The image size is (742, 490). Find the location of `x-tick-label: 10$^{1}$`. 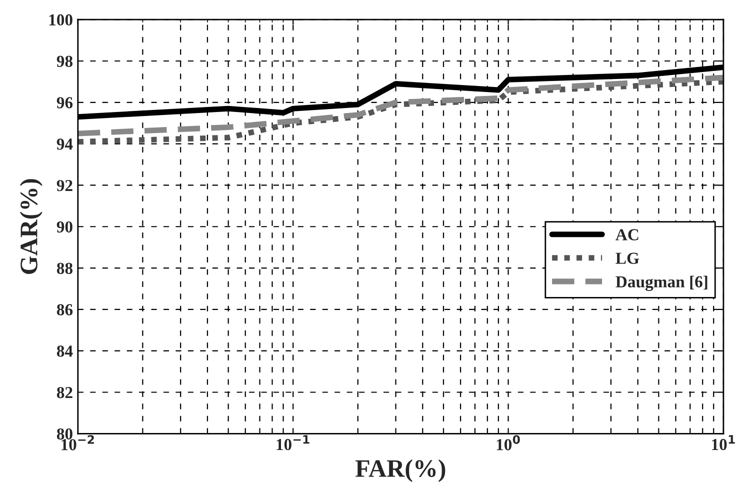

x-tick-label: 10$^{1}$ is located at coordinates (723, 442).